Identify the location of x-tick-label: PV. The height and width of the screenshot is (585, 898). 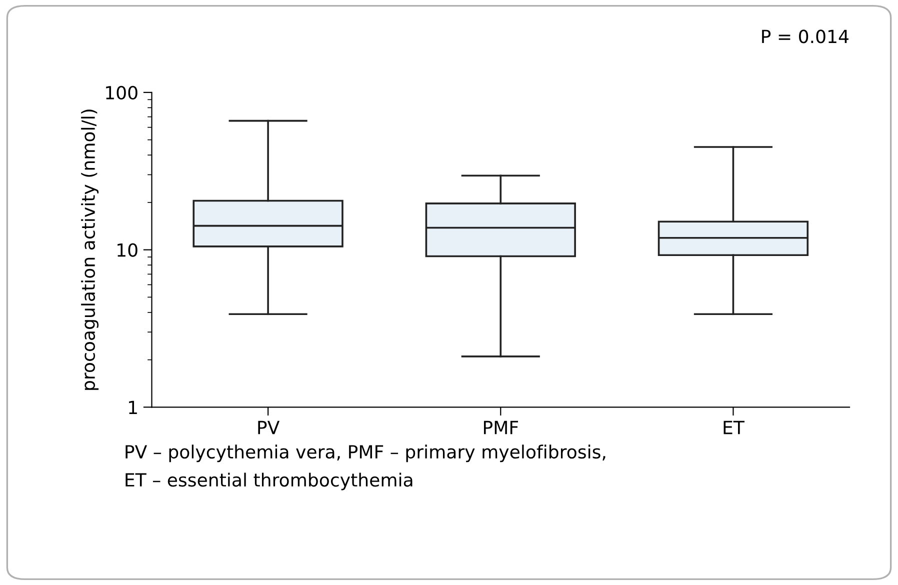
(269, 427).